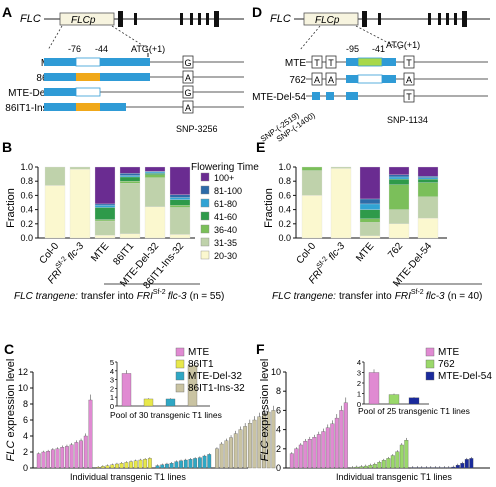 The width and height of the screenshot is (496, 487). Describe the element at coordinates (279, 97) in the screenshot. I see `d-construct-label: MTE-Del-54` at that location.